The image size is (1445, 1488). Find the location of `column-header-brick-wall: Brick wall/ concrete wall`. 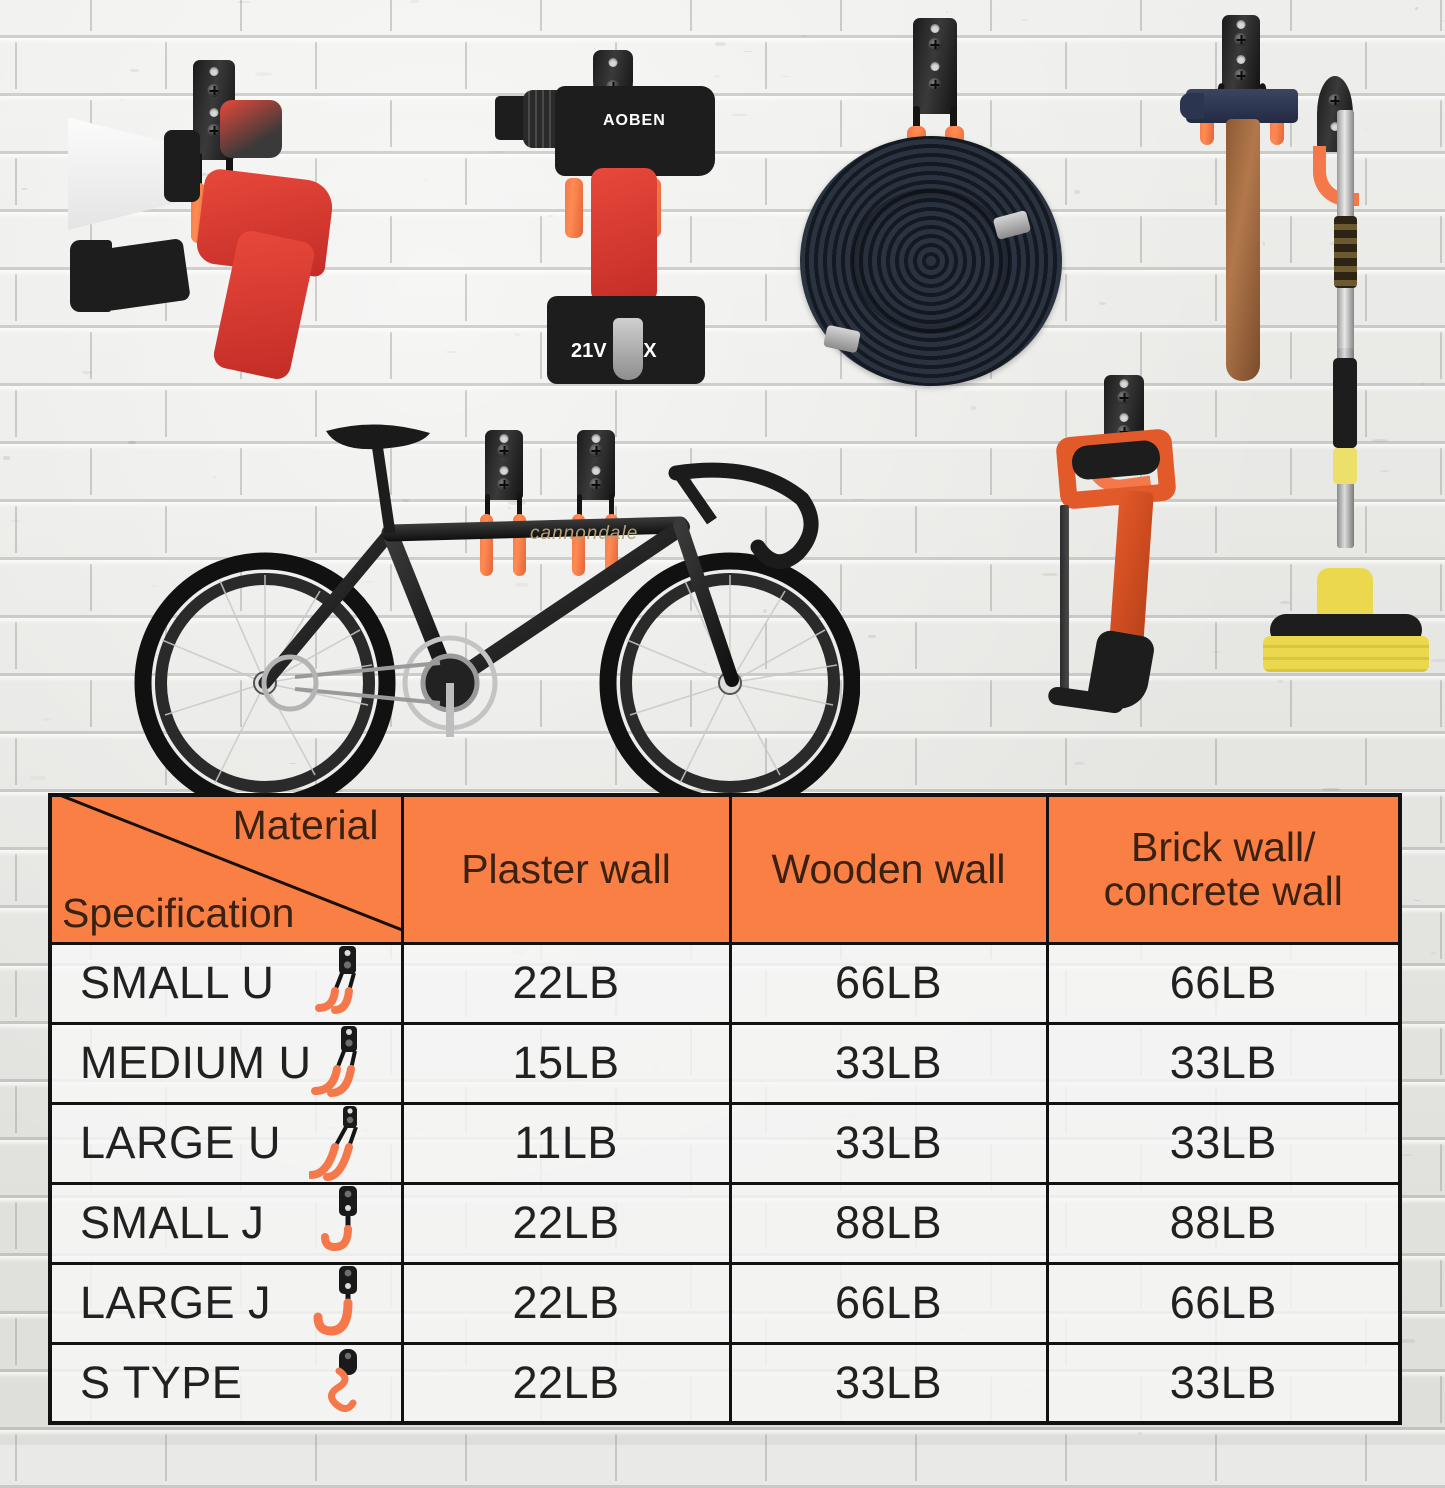

column-header-brick-wall: Brick wall/ concrete wall is located at coordinates (1223, 869).